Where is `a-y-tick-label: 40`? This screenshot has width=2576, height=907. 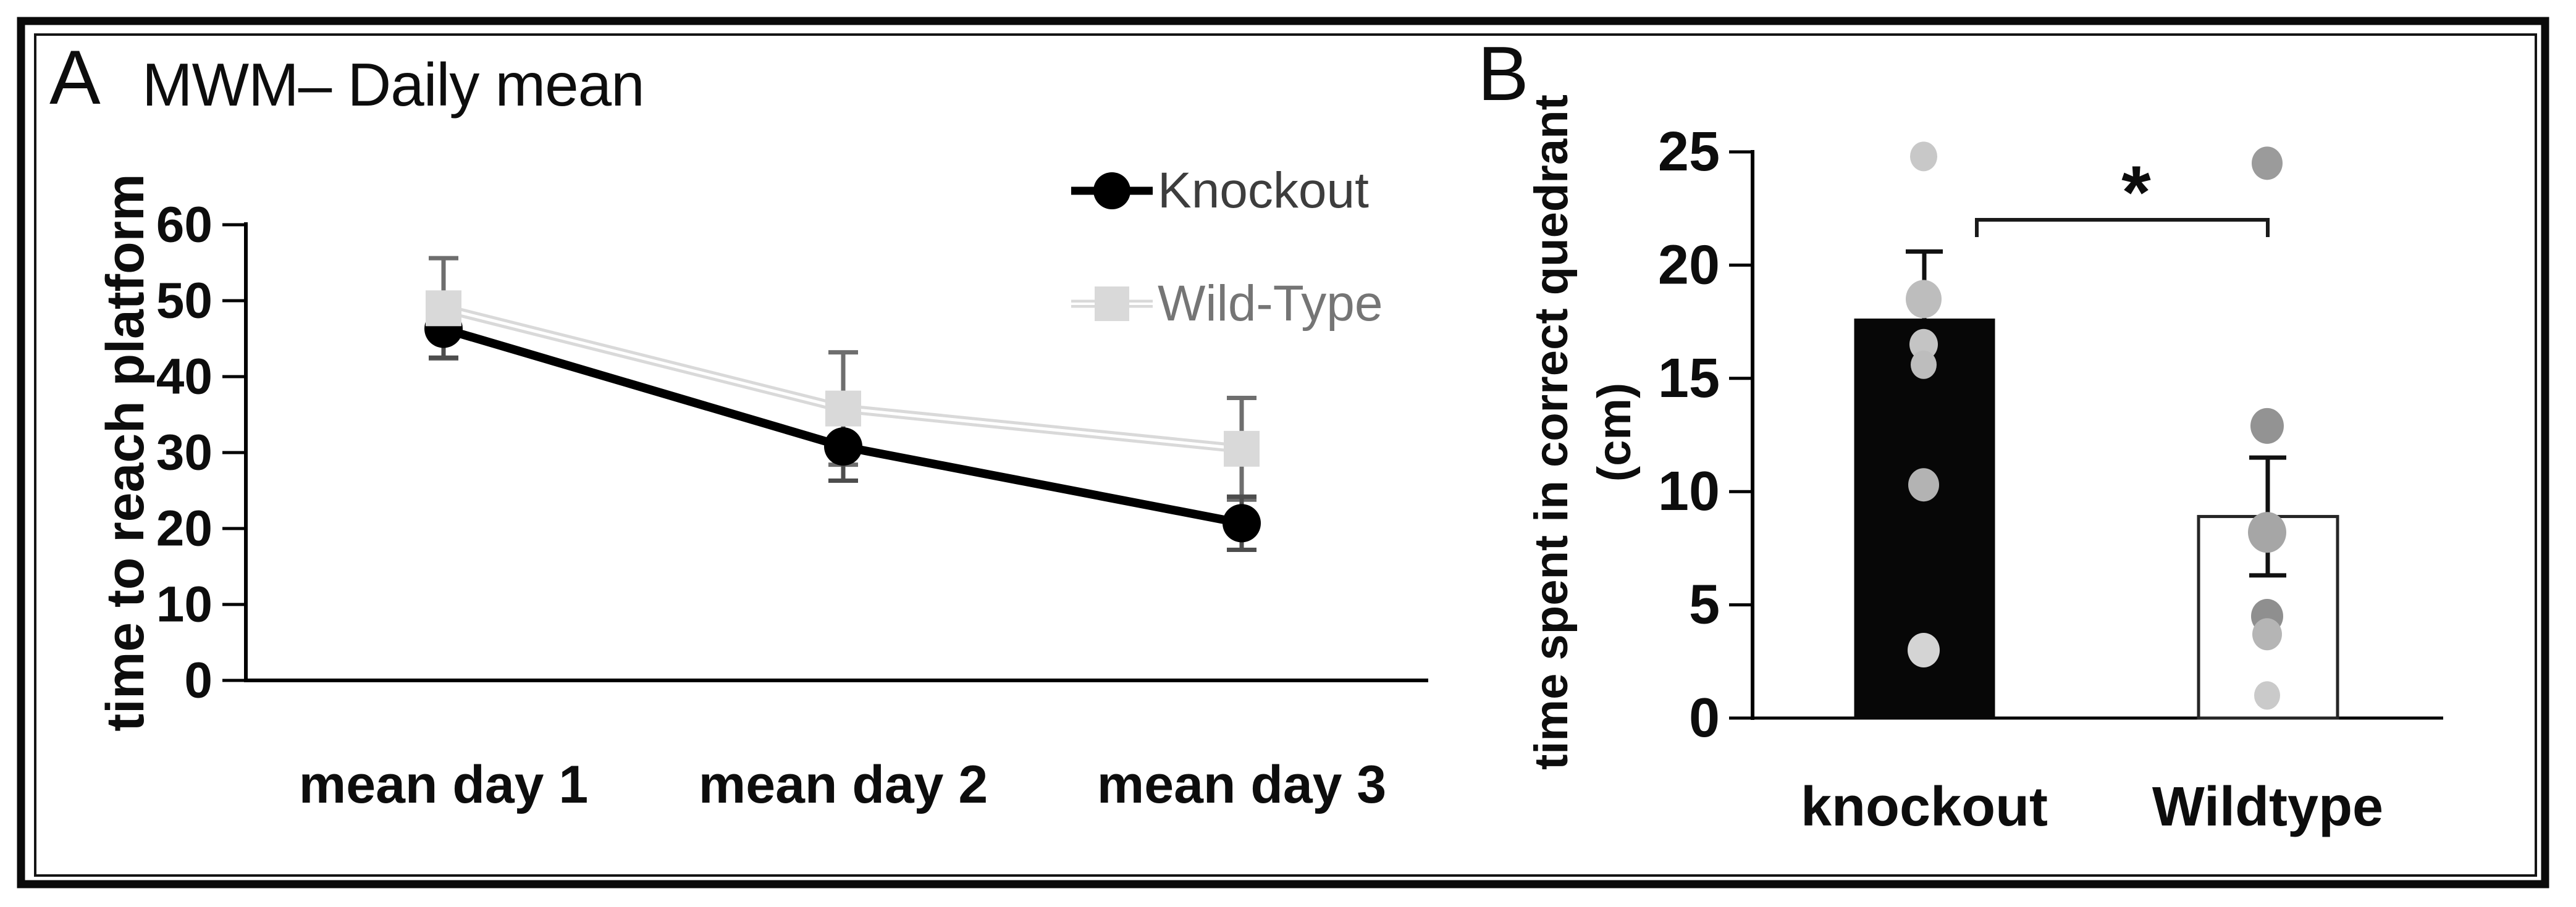
a-y-tick-label: 40 is located at coordinates (184, 377).